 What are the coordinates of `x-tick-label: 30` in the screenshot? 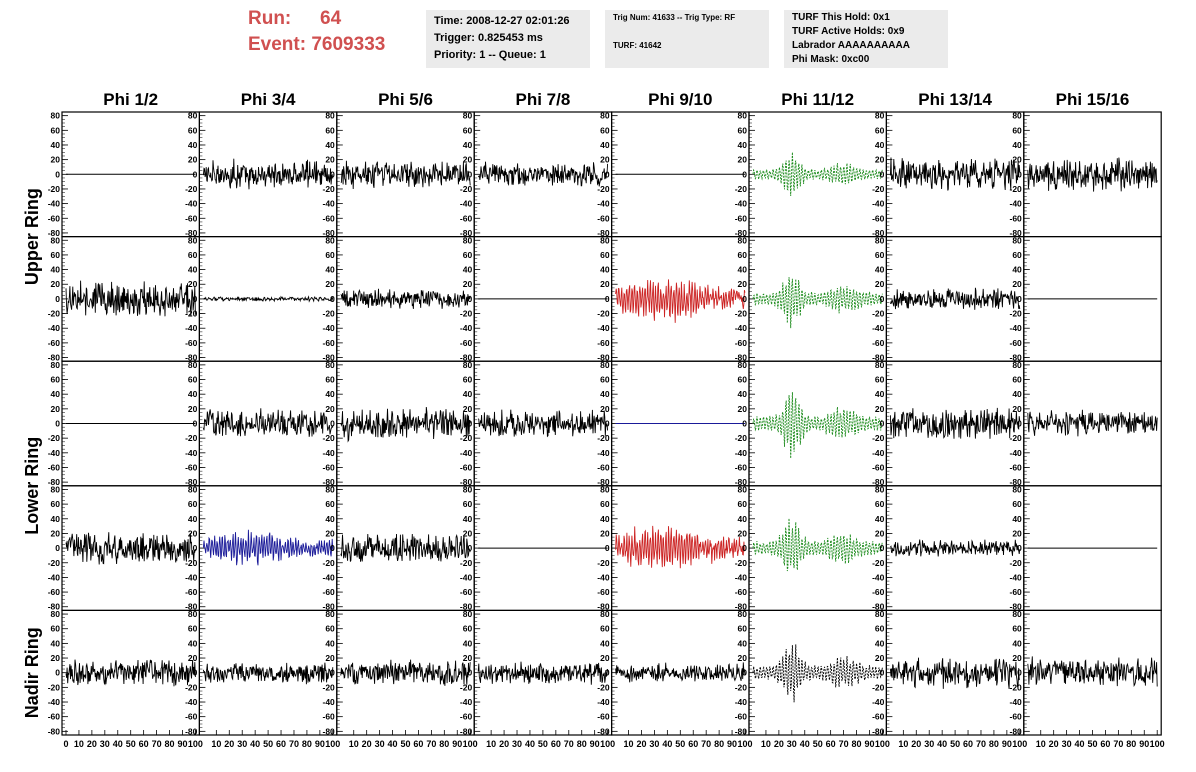 It's located at (380, 744).